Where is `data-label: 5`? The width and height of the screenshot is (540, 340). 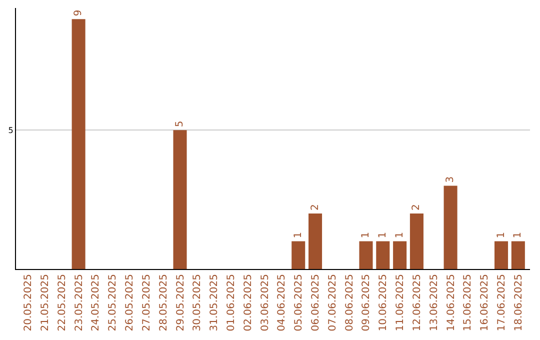 data-label: 5 is located at coordinates (180, 124).